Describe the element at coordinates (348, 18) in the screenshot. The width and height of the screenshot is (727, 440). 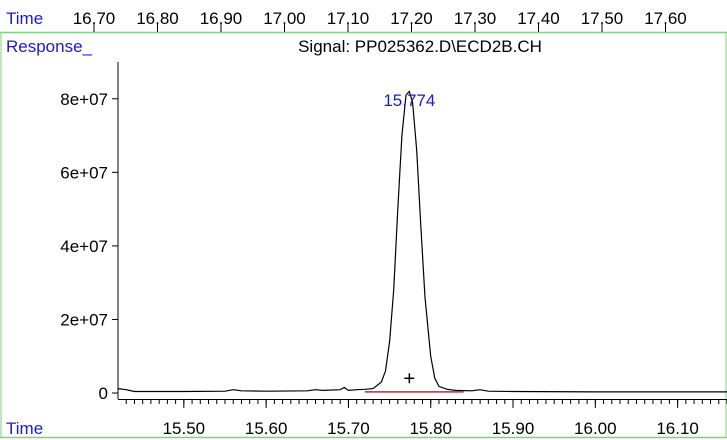
I see `top-axis-tick-label: 17.10` at that location.